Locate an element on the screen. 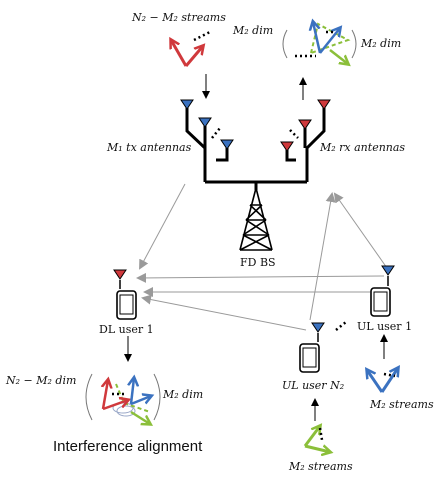 This screenshot has width=434, height=478. fd-bs-tower is located at coordinates (256, 219).